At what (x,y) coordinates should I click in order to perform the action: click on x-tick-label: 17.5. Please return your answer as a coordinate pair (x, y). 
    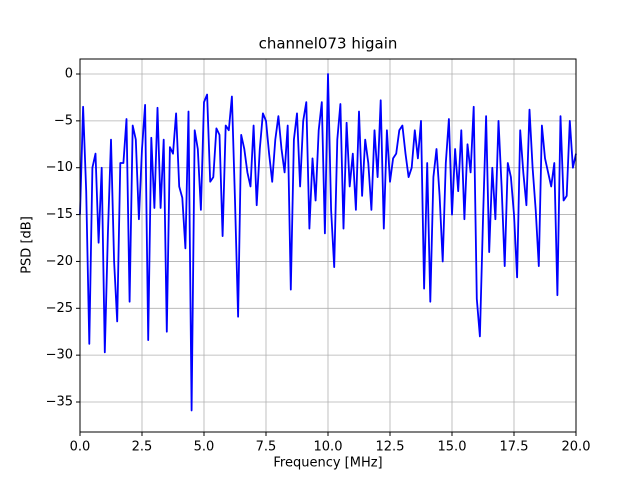
    Looking at the image, I should click on (514, 447).